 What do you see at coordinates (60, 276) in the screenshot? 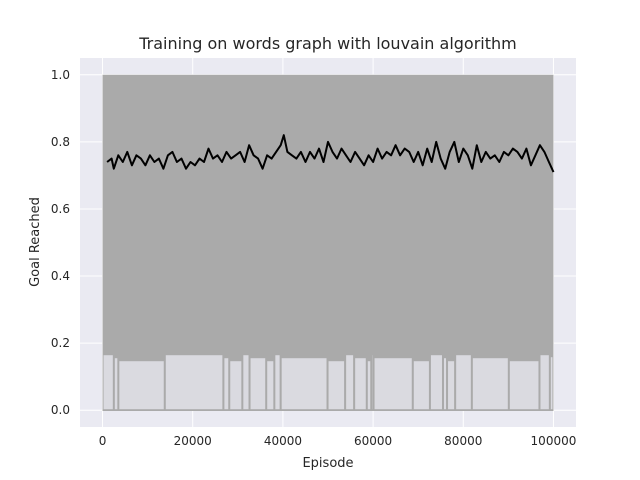
I see `y-tick-label: 0.4` at bounding box center [60, 276].